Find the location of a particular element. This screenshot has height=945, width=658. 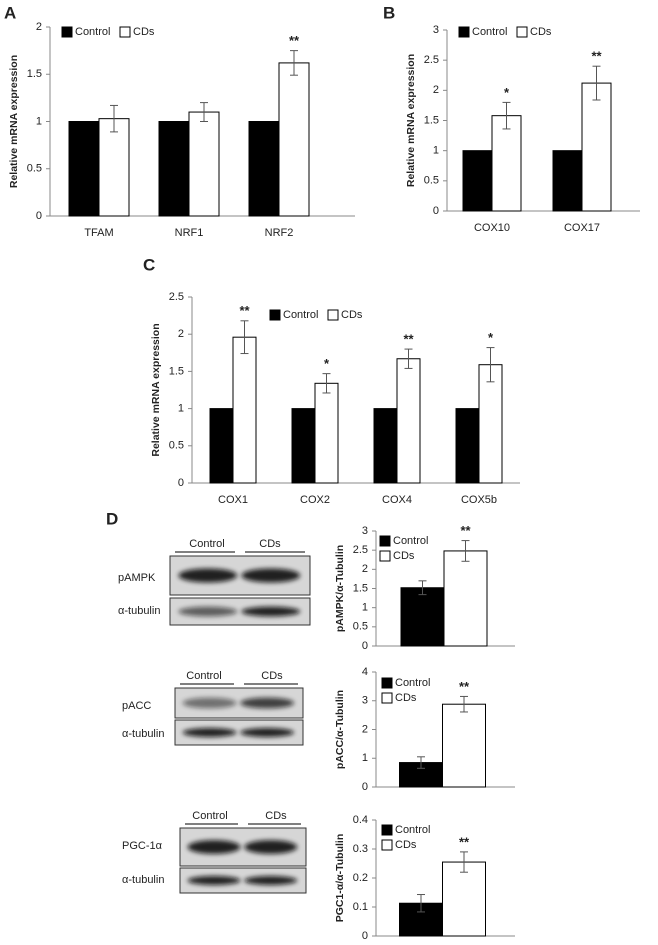

blot-header: Control is located at coordinates (203, 676).